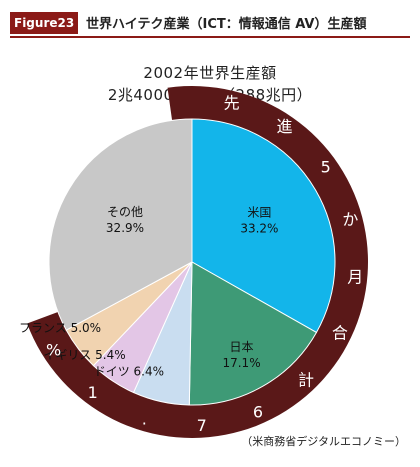 This screenshot has height=467, width=420. What do you see at coordinates (125, 212) in the screenshot?
I see `slice-label-name-5: その他` at bounding box center [125, 212].